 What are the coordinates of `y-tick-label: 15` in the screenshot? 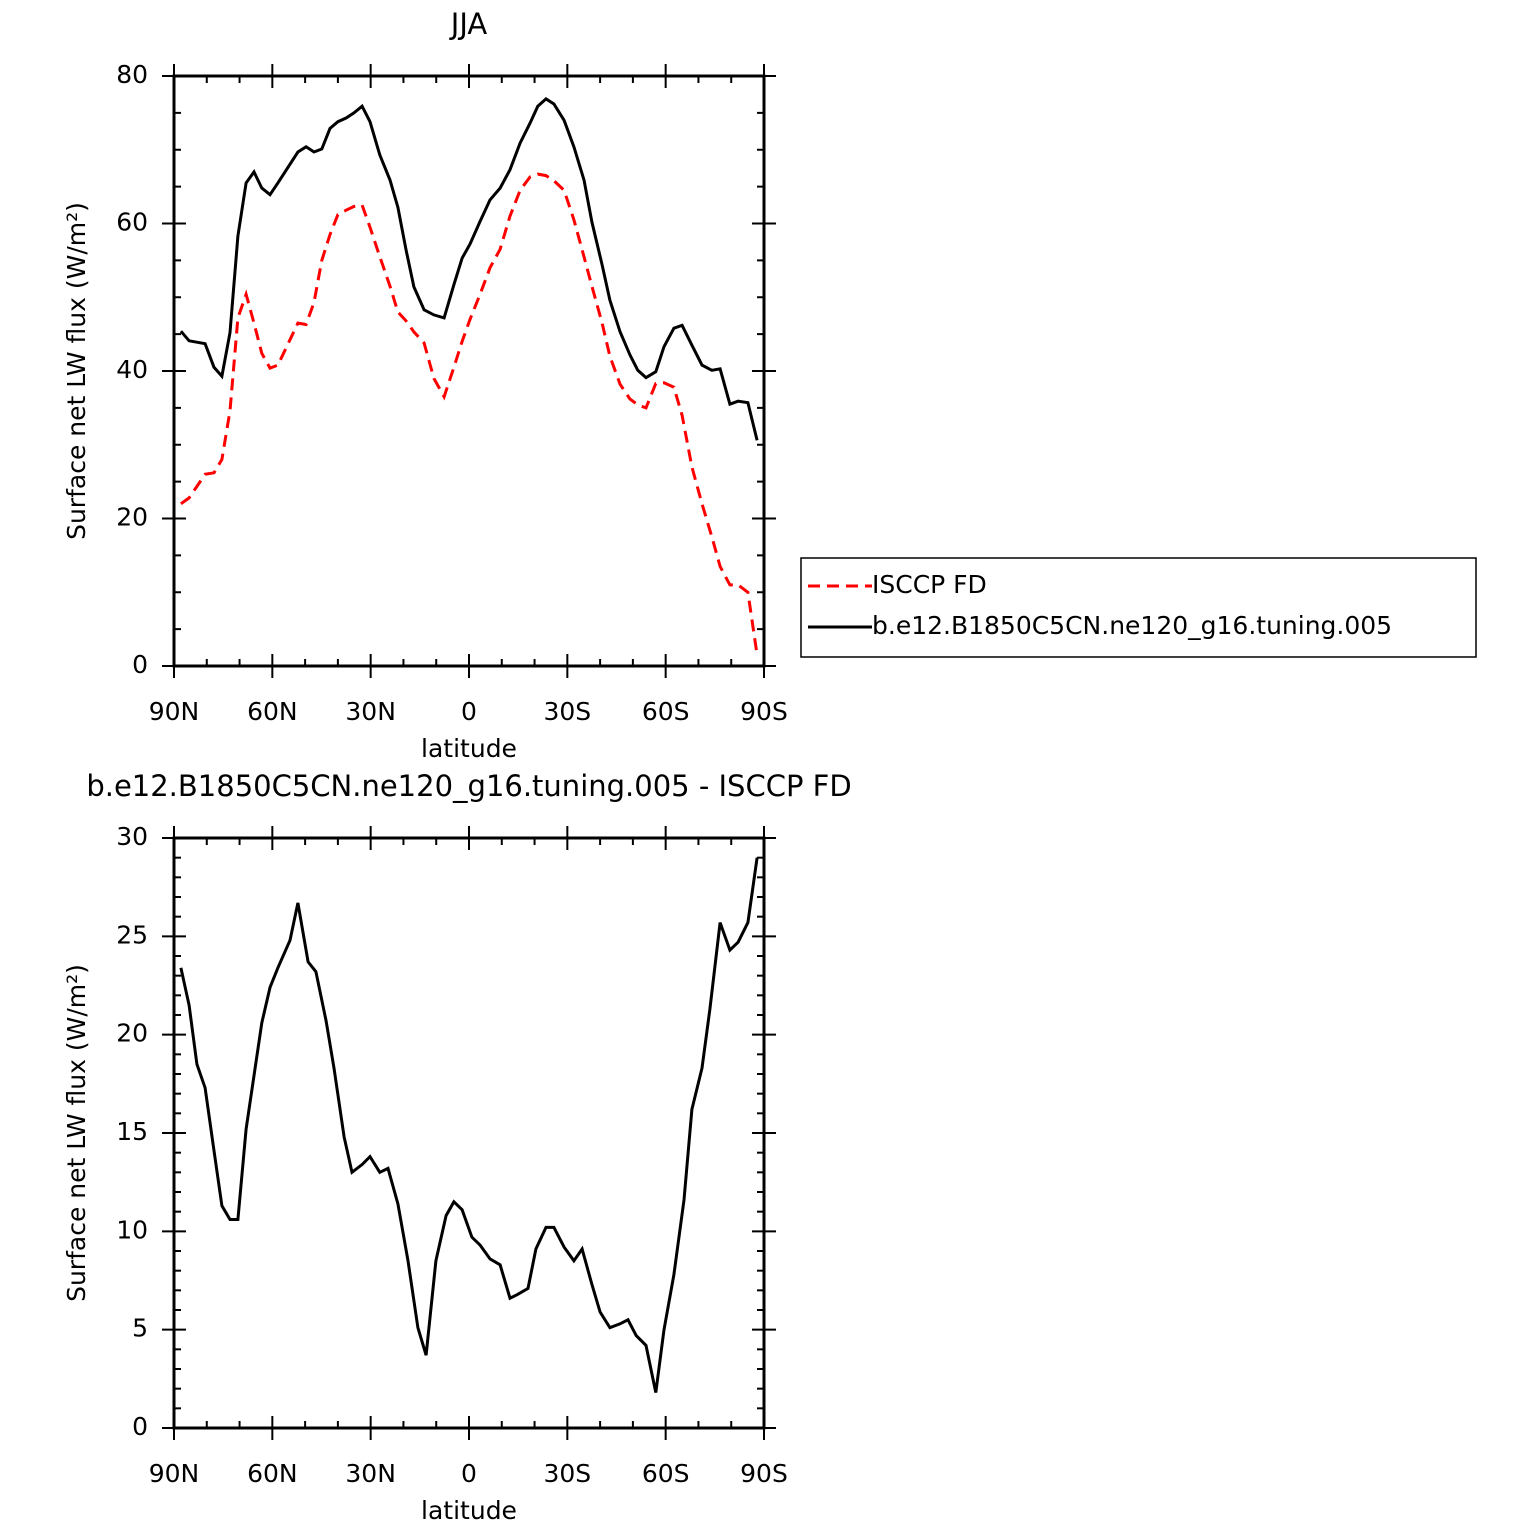 It's located at (132, 1131).